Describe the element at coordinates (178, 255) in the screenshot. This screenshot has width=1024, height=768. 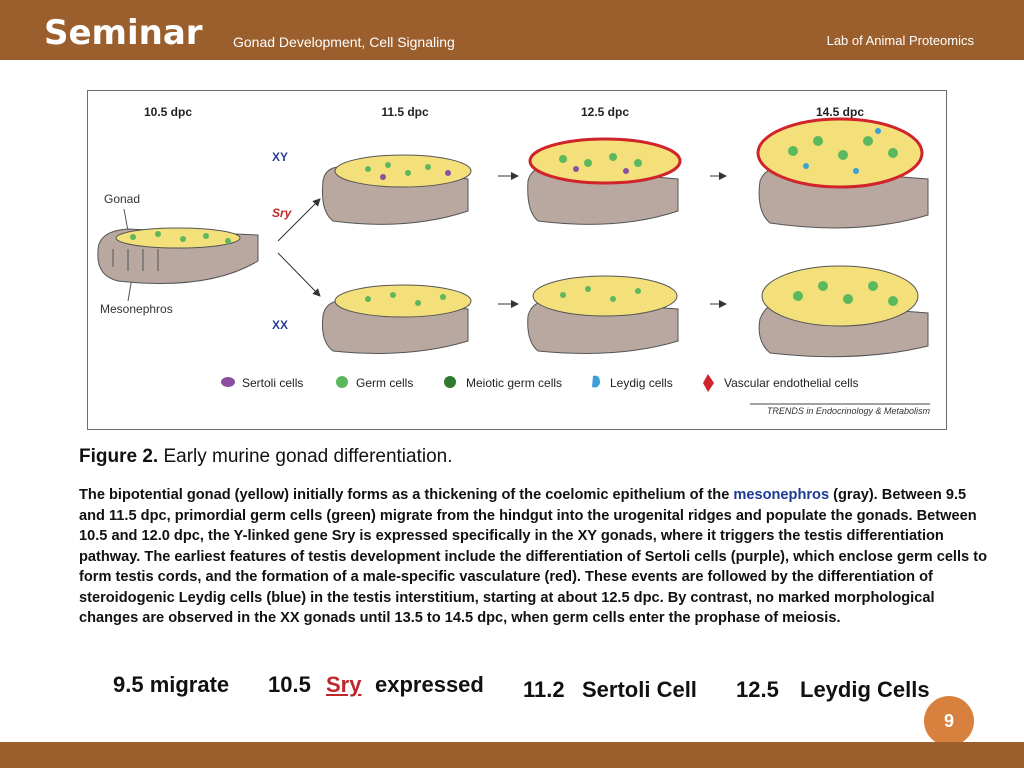
I see `bipotential-gonad` at that location.